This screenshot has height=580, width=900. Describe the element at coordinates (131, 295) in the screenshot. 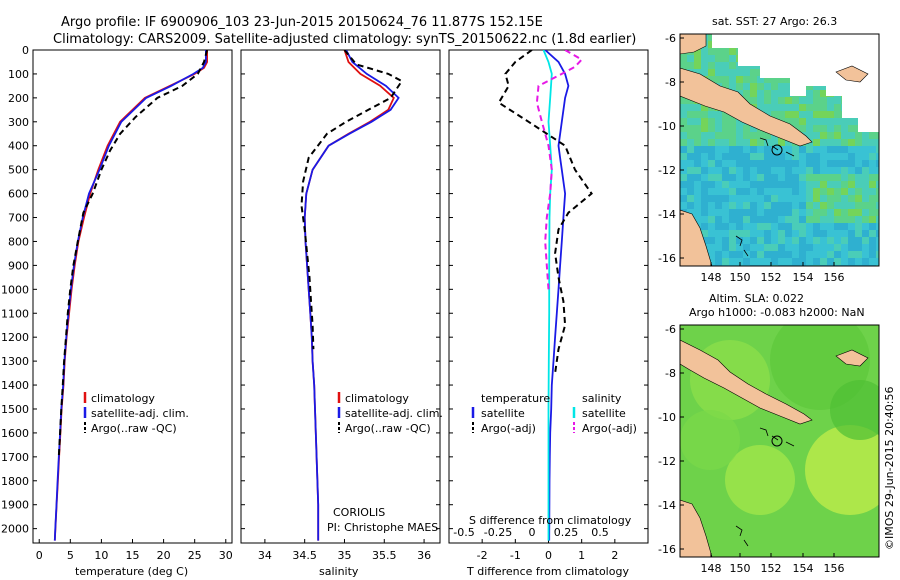

I see `series-line-climatology` at that location.